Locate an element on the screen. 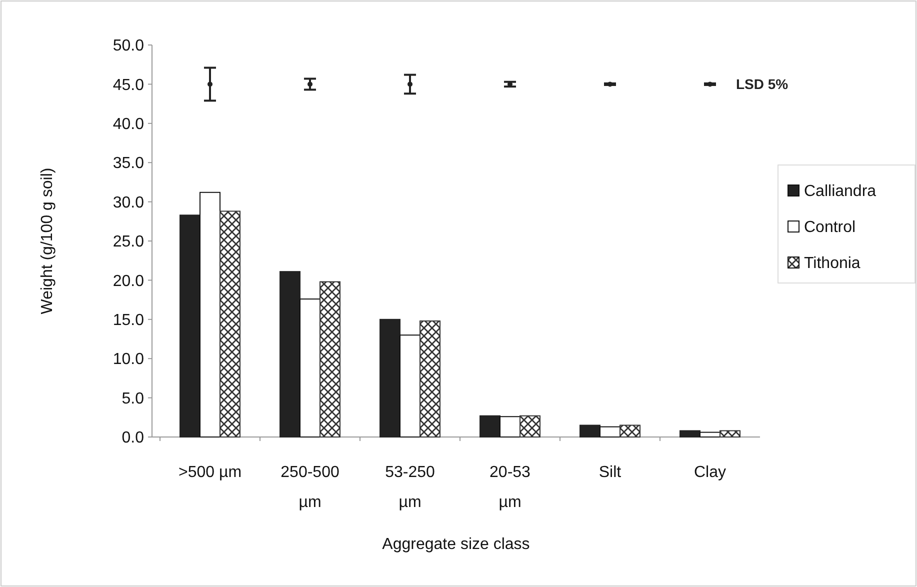 The width and height of the screenshot is (917, 587). legend-label: Control is located at coordinates (830, 227).